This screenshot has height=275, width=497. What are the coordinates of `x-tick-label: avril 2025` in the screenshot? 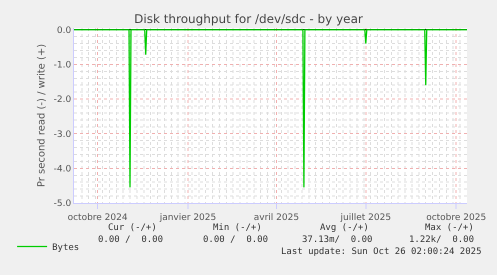 It's located at (277, 217).